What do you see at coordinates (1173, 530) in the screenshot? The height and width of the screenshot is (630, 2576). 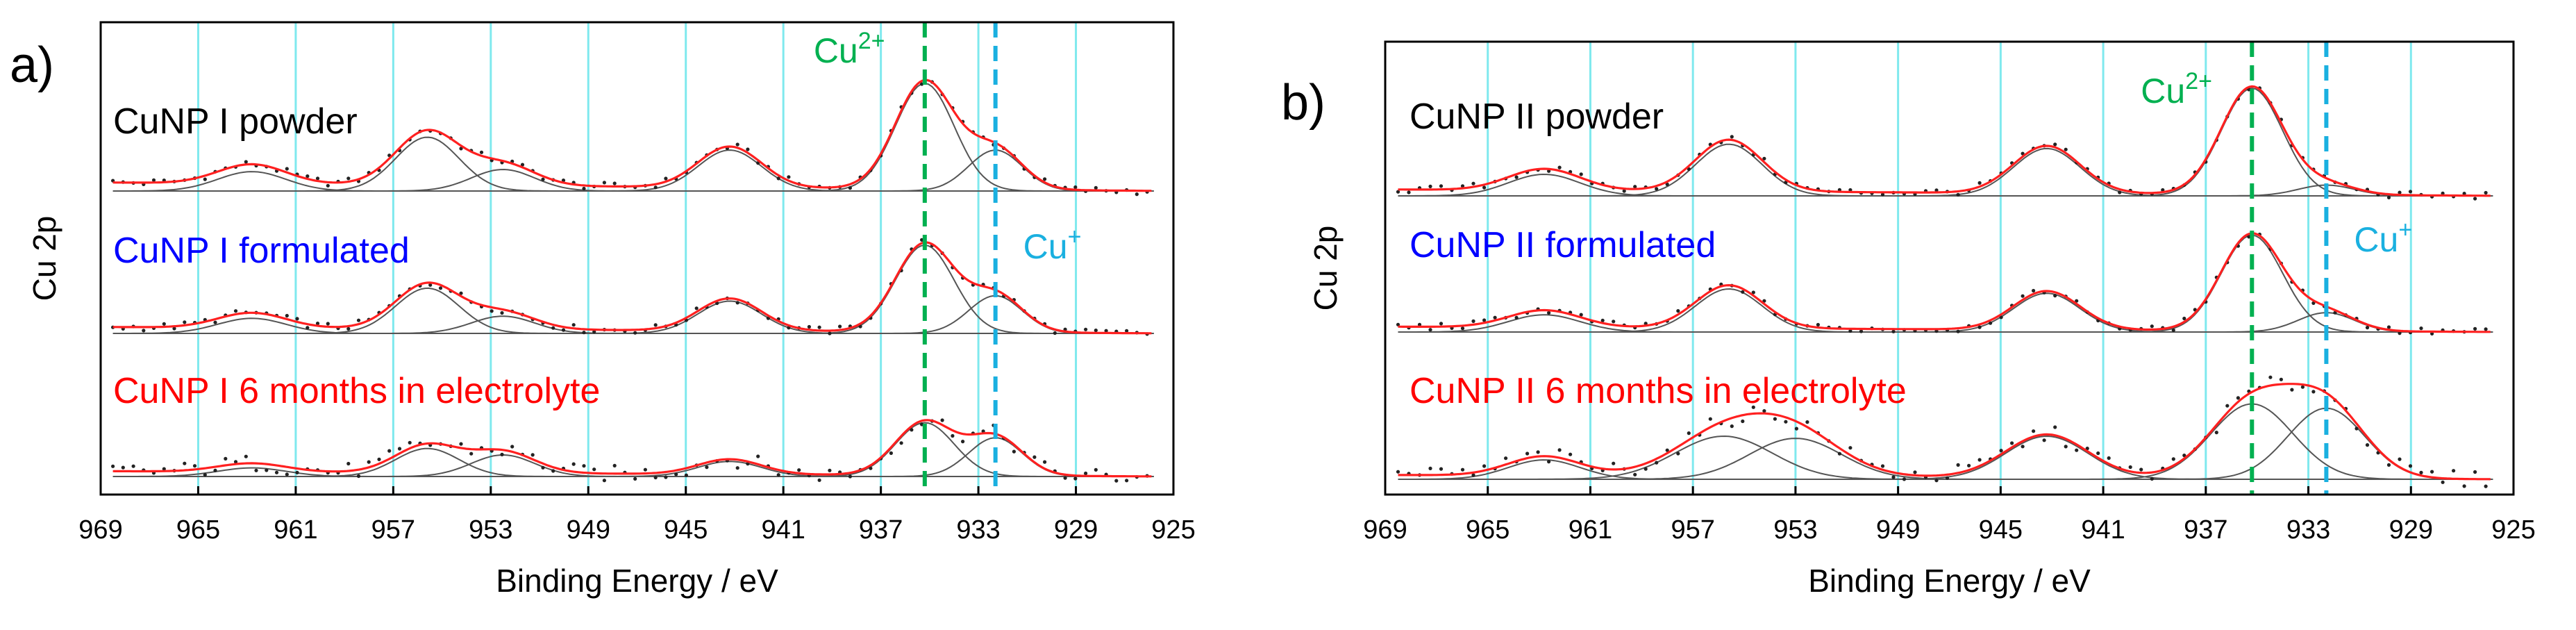 I see `x-tick-label: 925` at bounding box center [1173, 530].